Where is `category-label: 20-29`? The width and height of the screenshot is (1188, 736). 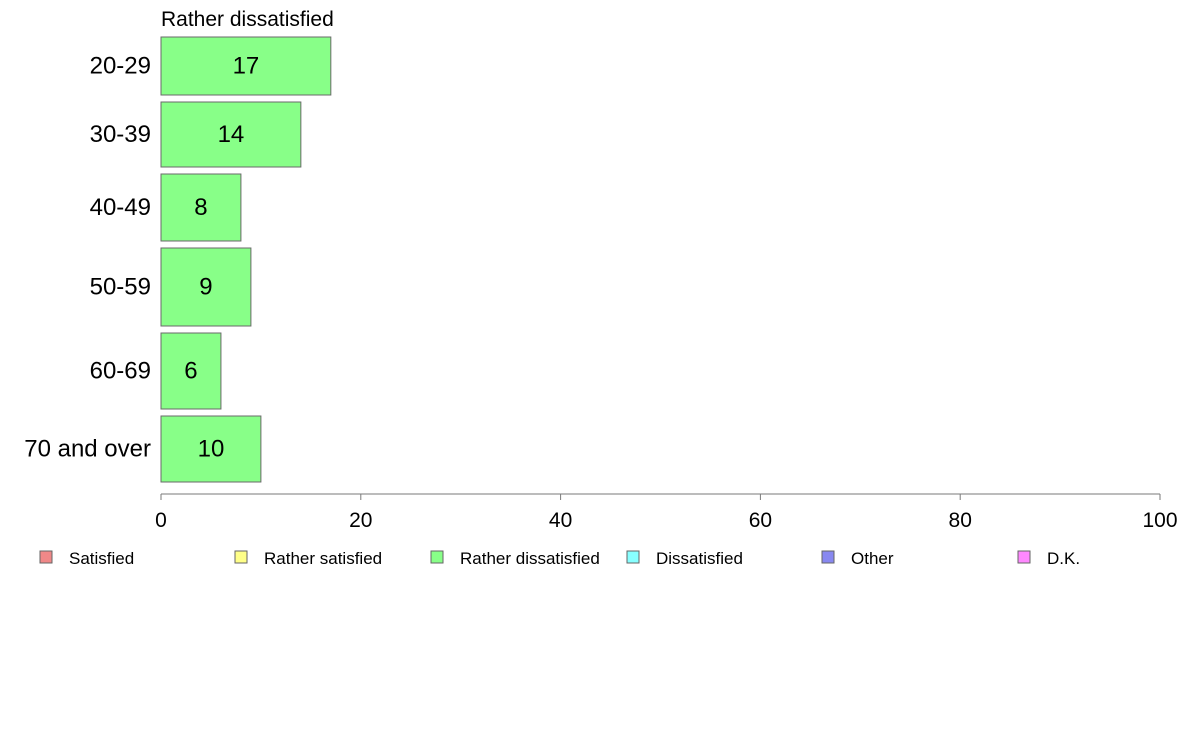 category-label: 20-29 is located at coordinates (120, 66).